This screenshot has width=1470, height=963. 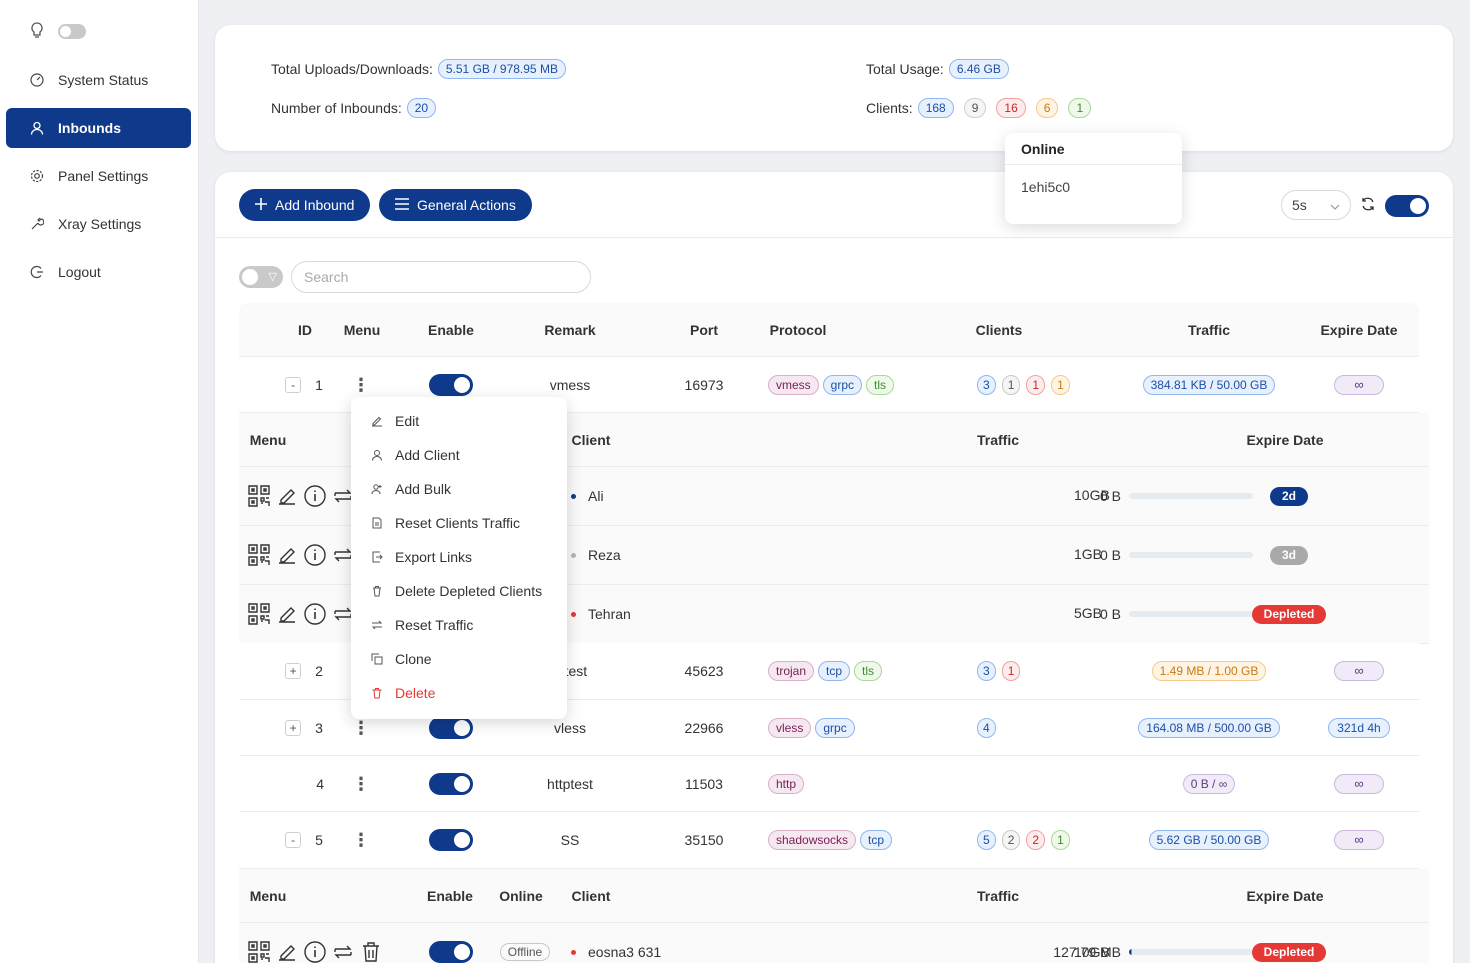 What do you see at coordinates (570, 329) in the screenshot?
I see `col-remark: Remark` at bounding box center [570, 329].